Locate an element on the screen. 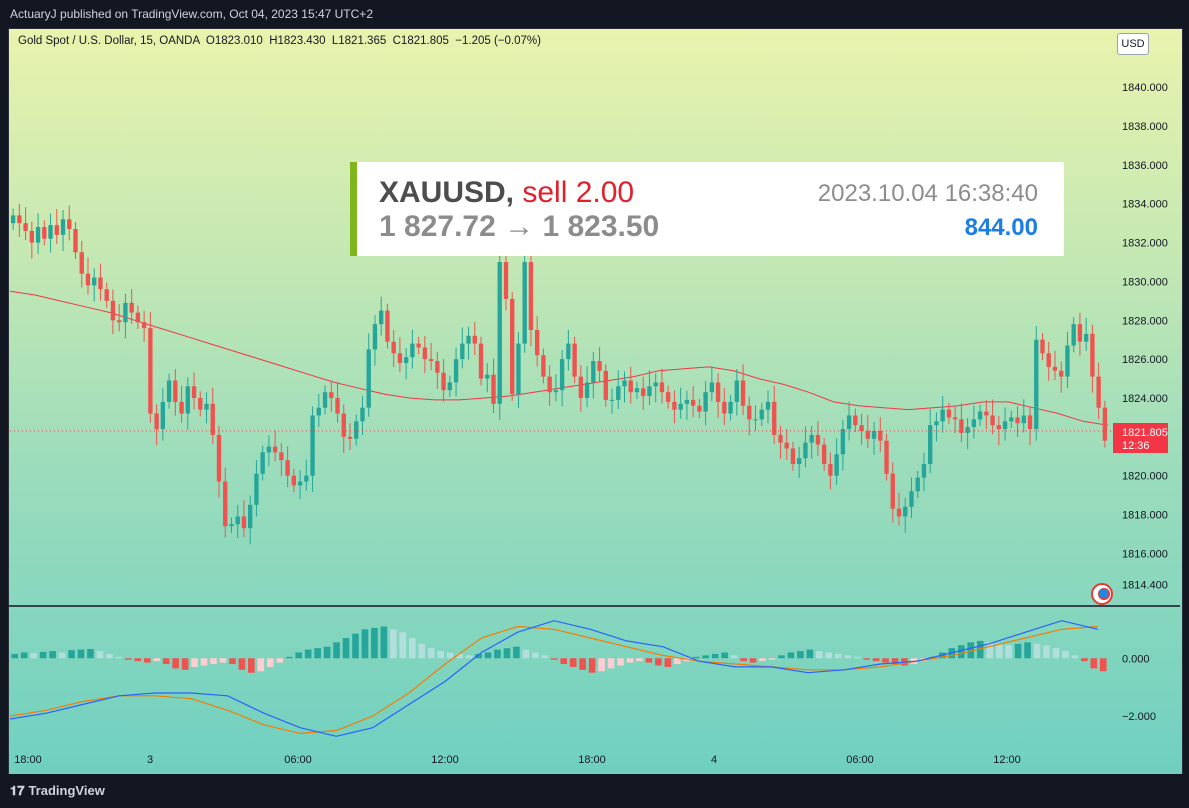 Image resolution: width=1189 pixels, height=808 pixels. trade-side: sell 2.00 is located at coordinates (578, 192).